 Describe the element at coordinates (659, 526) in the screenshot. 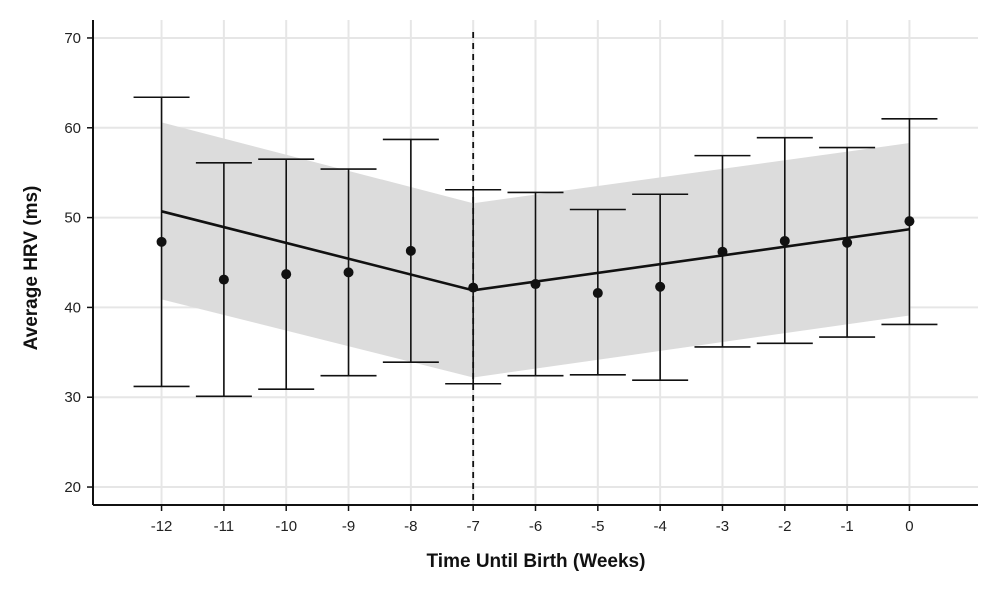

I see `x-tick-label: -4` at that location.